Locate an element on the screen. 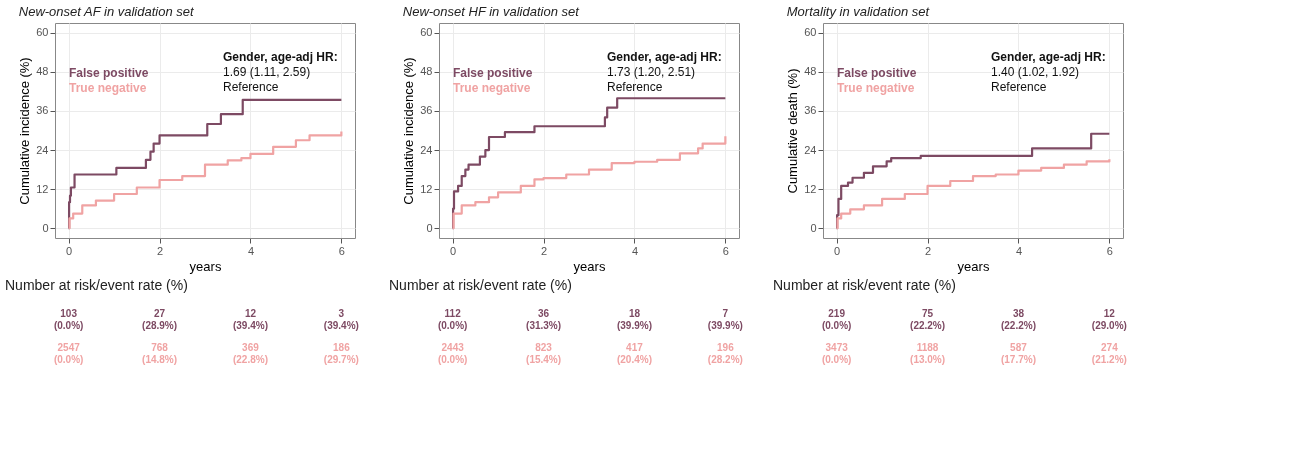 The image size is (1292, 474). text: (22.8%) is located at coordinates (250, 359).